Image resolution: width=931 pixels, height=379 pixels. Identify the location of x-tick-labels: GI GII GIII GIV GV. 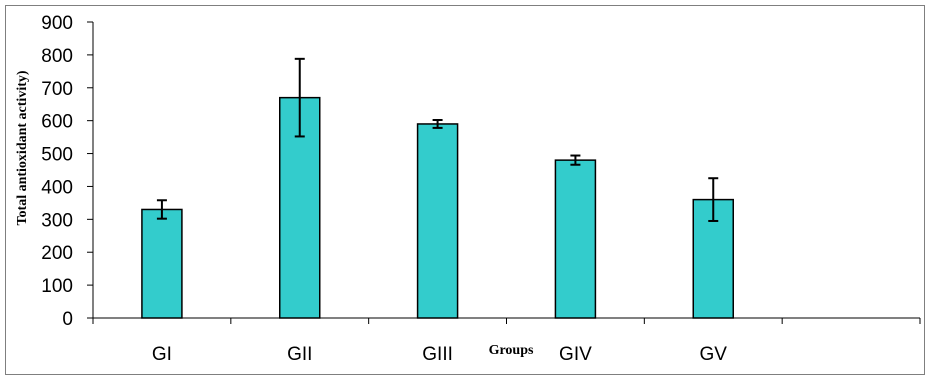
(439, 354).